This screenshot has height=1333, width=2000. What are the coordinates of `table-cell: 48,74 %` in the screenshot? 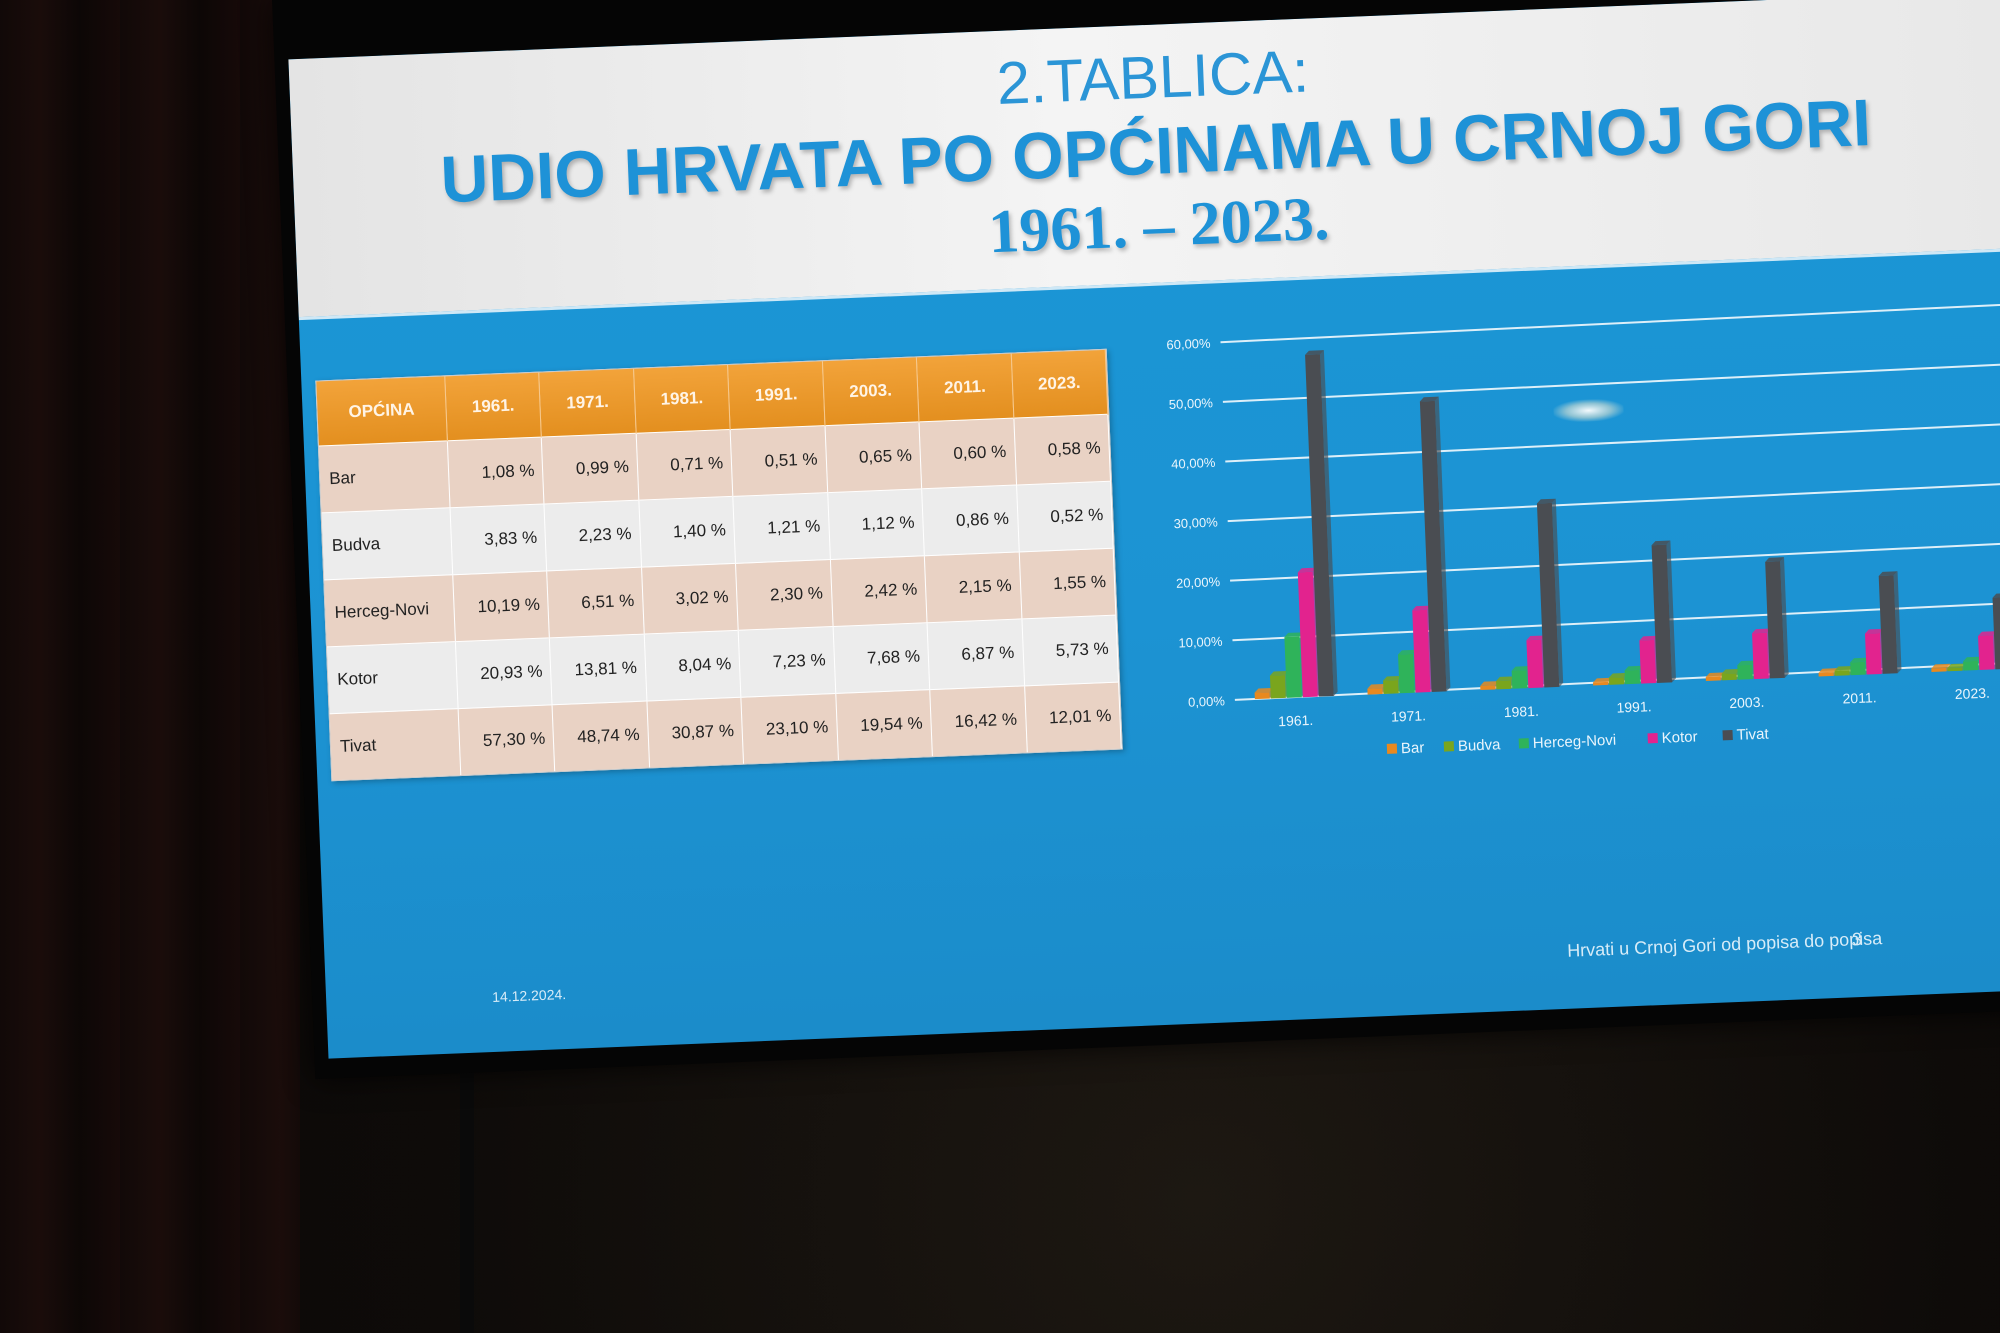 It's located at (601, 736).